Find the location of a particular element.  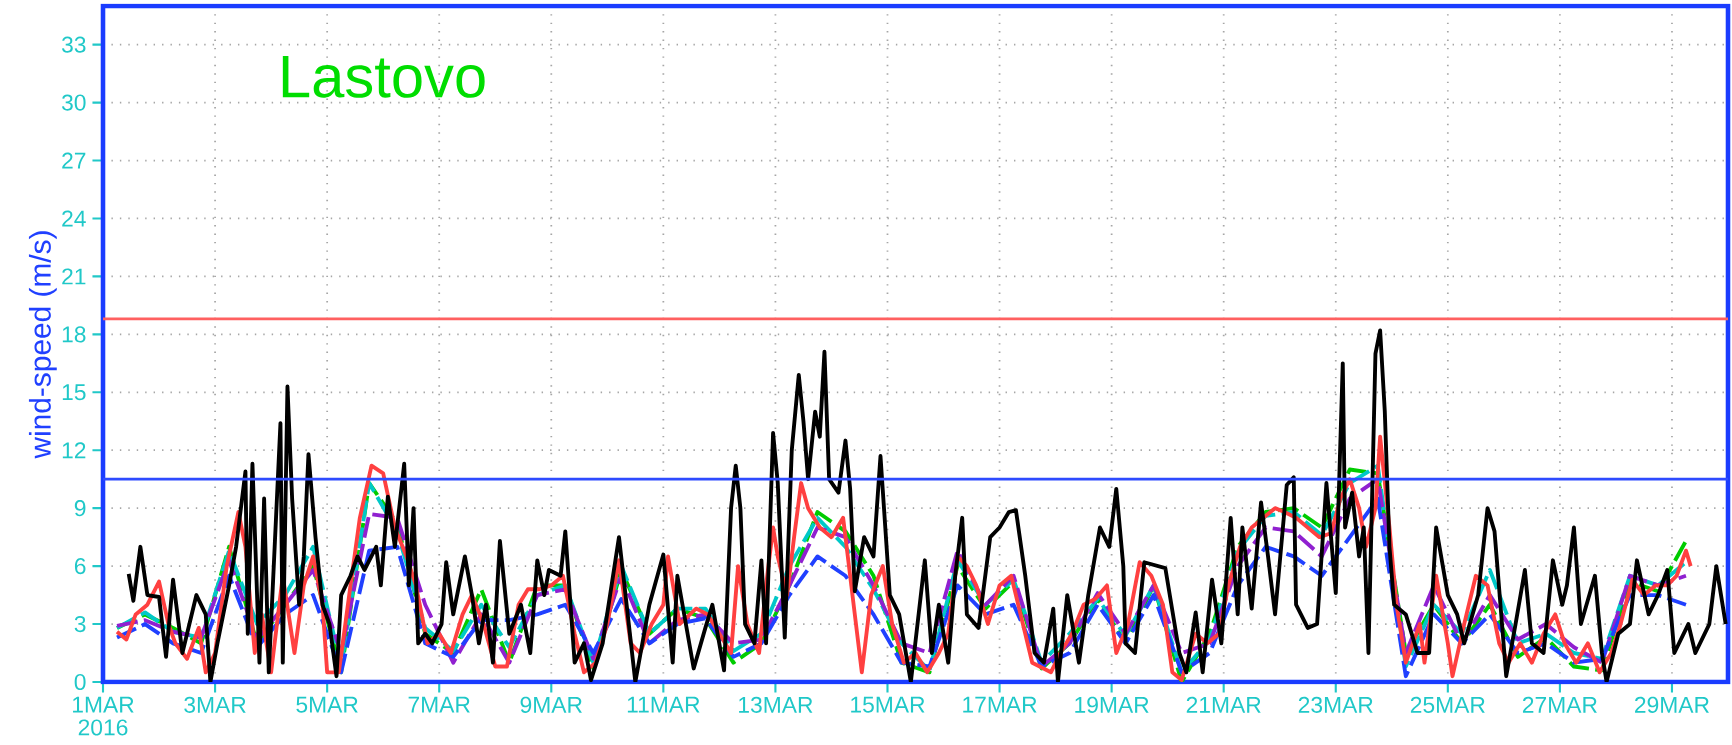

x-tick-label: 23MAR is located at coordinates (1335, 704).